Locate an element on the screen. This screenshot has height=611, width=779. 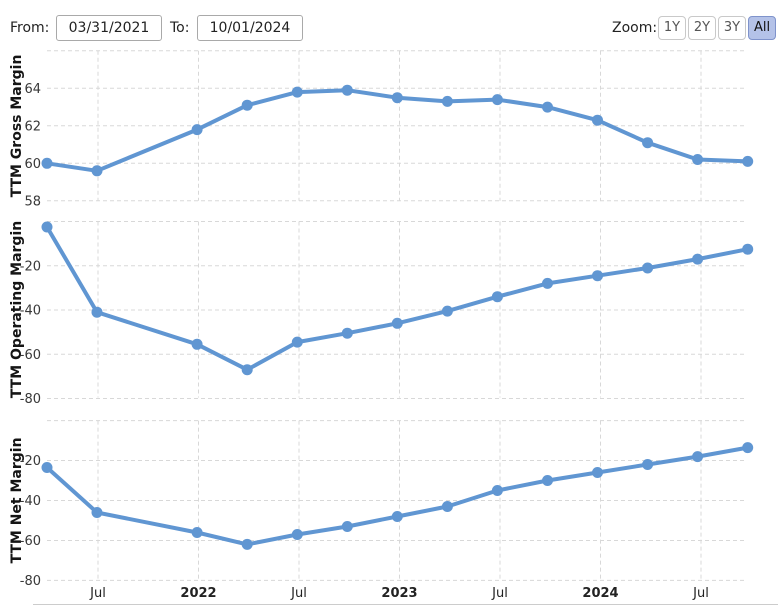
x-tick-label: 2022 is located at coordinates (198, 593).